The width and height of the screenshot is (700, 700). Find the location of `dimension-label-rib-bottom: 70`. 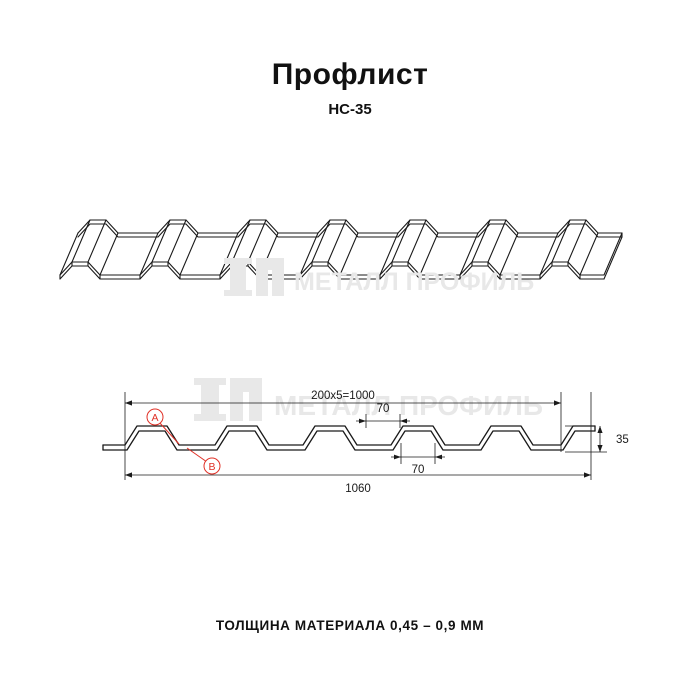

dimension-label-rib-bottom: 70 is located at coordinates (418, 470).